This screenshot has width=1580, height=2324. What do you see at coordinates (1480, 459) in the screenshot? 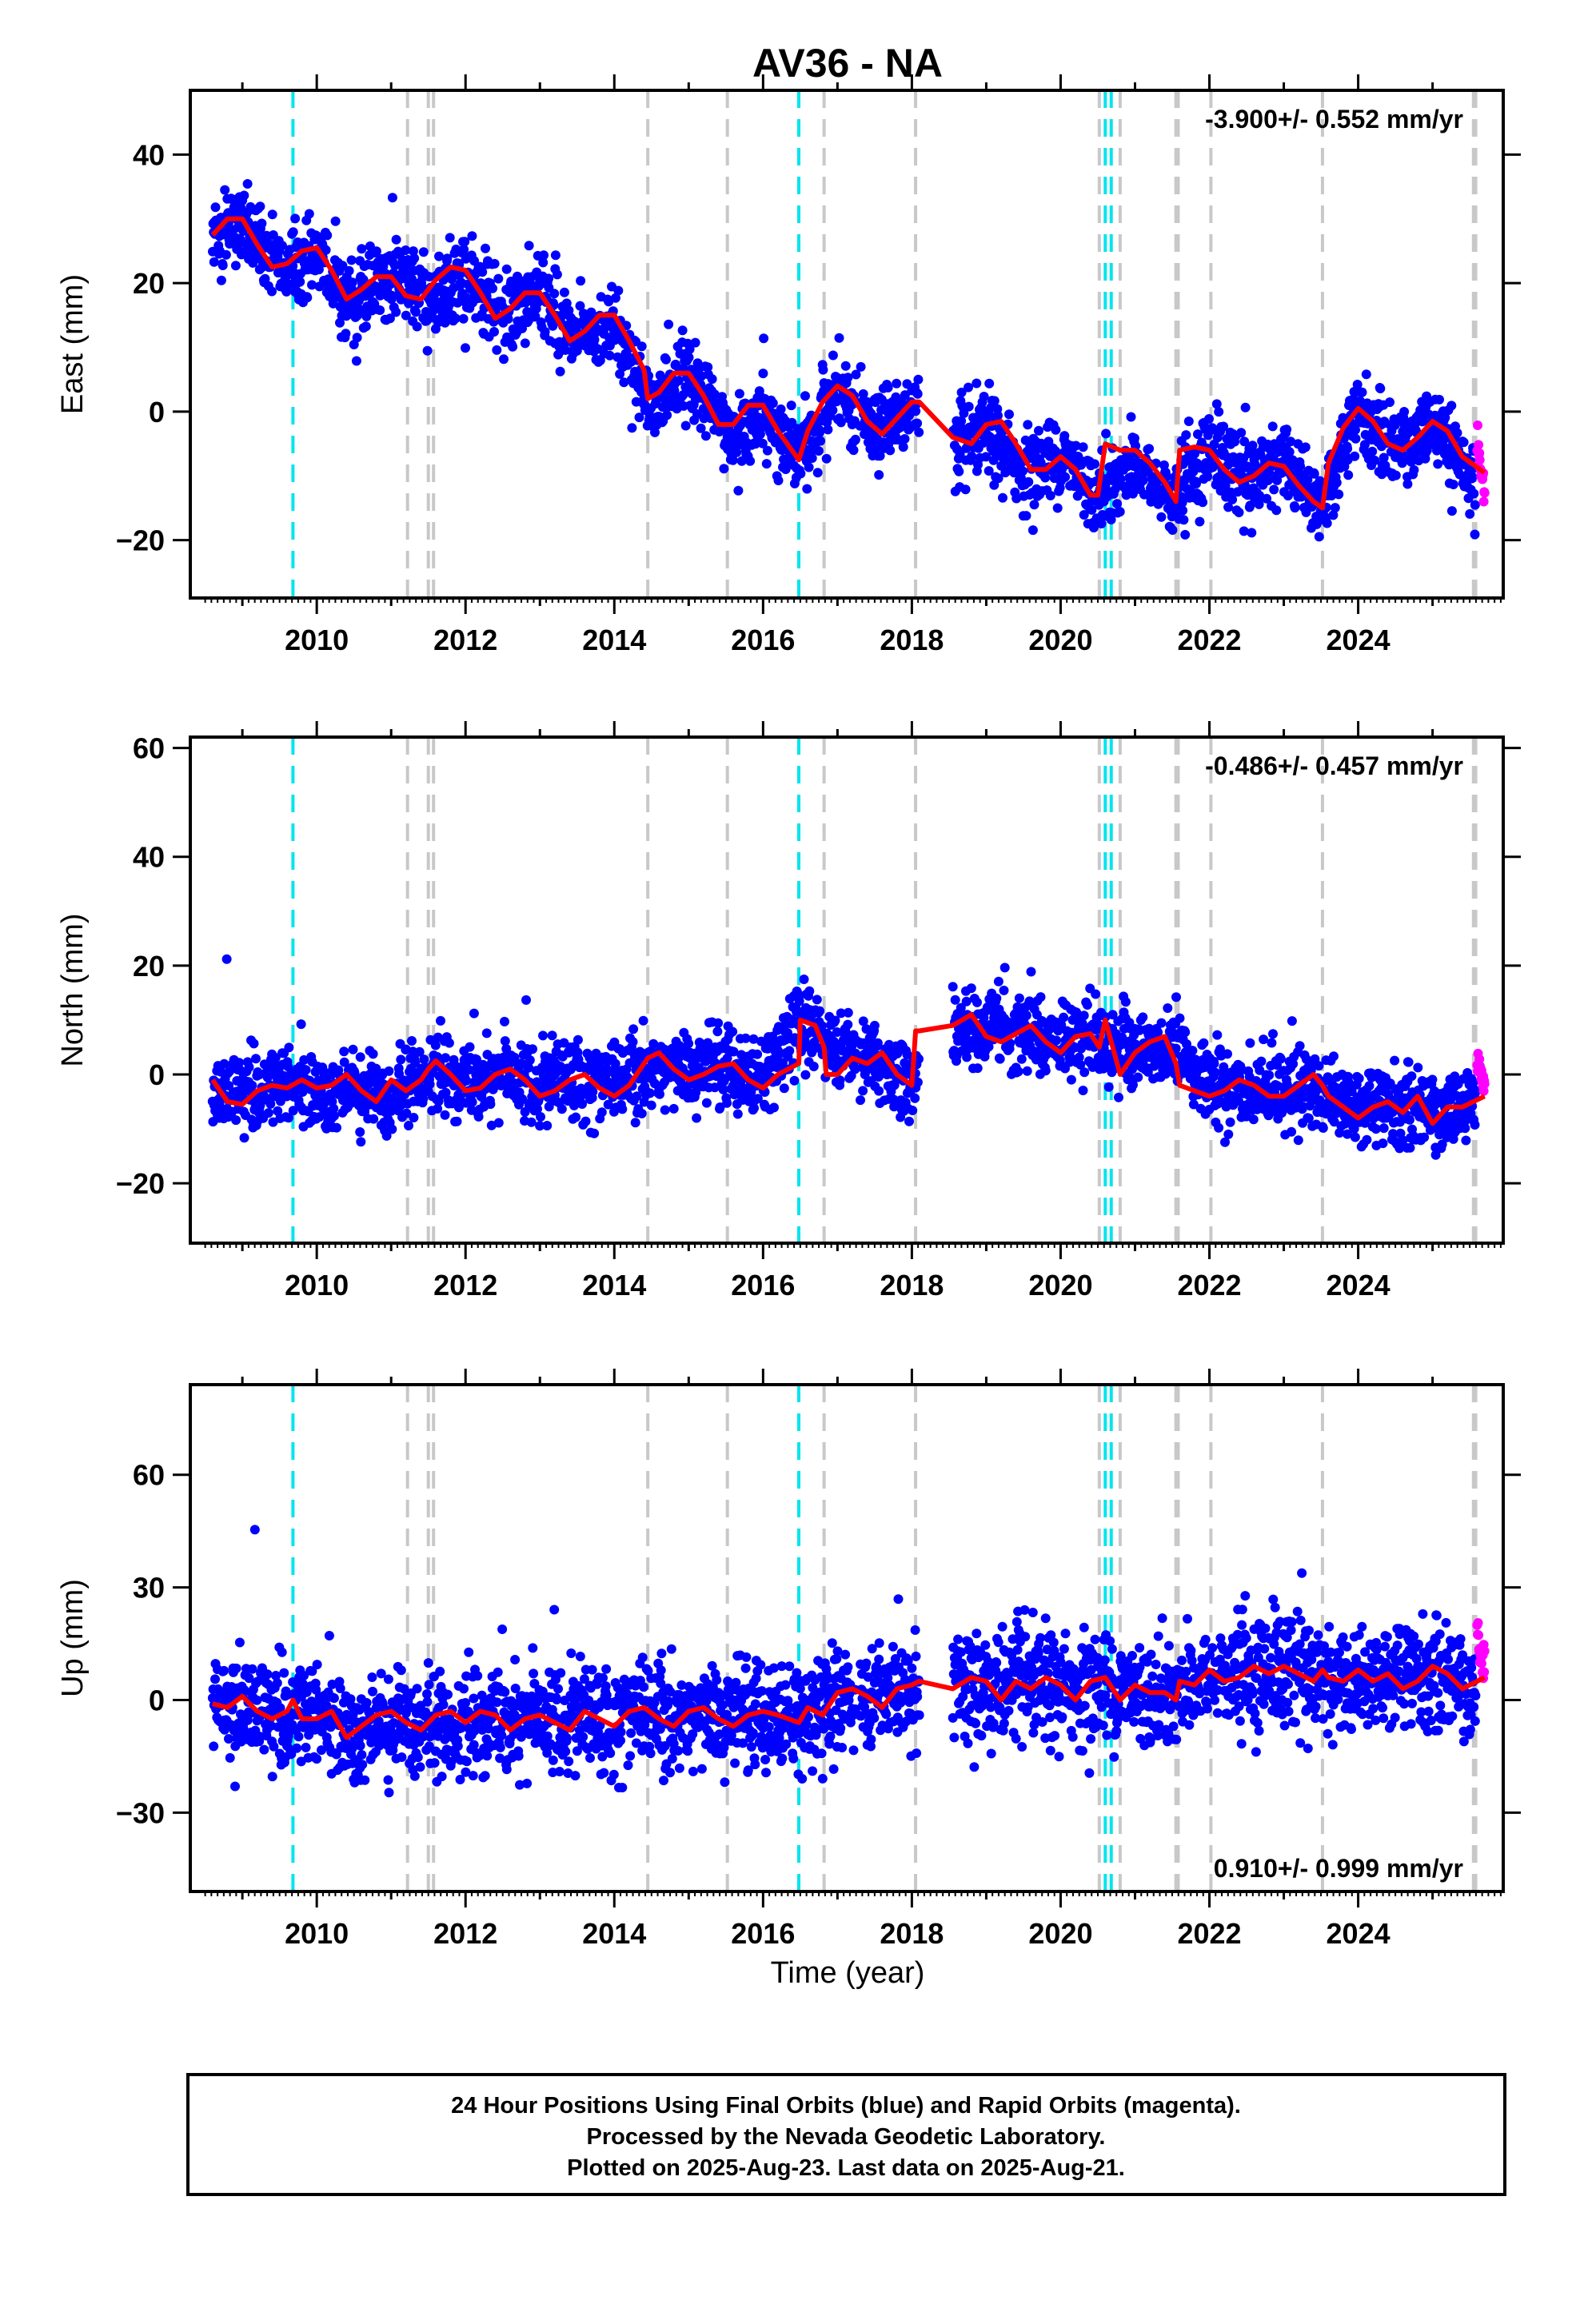
I see `east-rapid-point` at bounding box center [1480, 459].